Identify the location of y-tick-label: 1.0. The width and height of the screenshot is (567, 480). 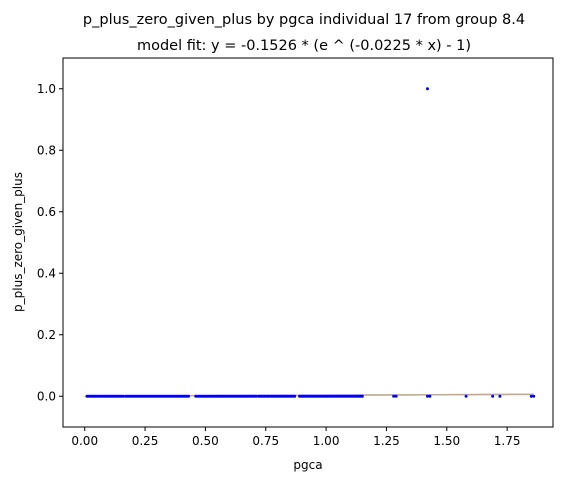
(46, 89).